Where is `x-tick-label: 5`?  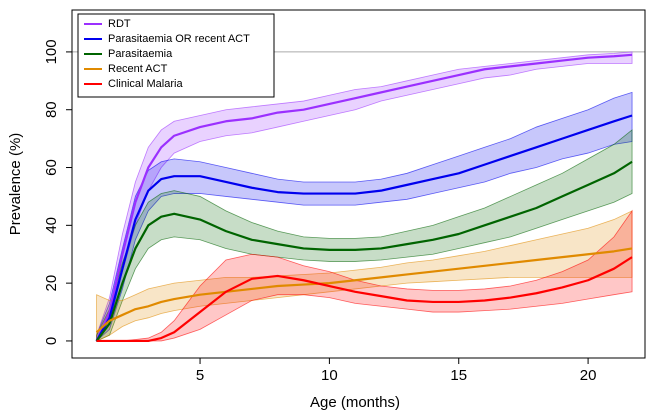
x-tick-label: 5 is located at coordinates (200, 375).